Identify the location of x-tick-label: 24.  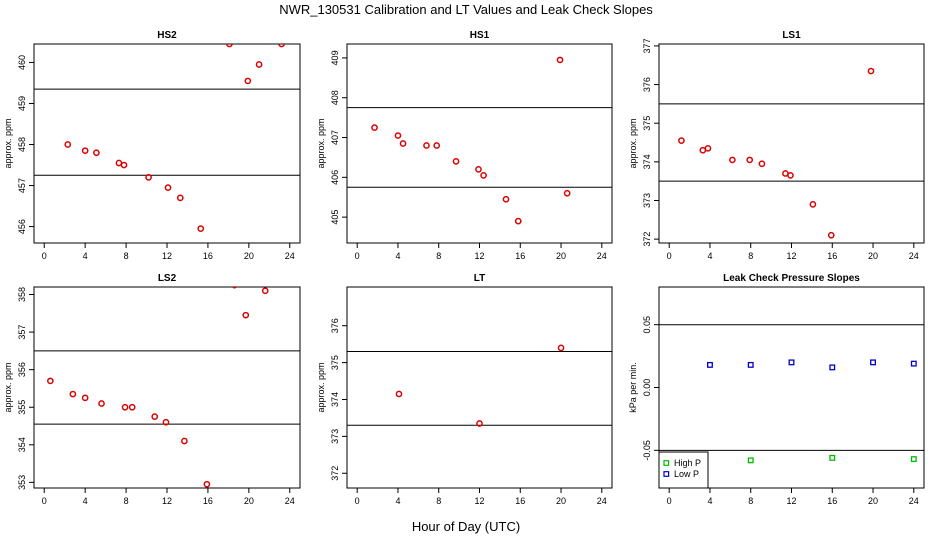
(914, 256).